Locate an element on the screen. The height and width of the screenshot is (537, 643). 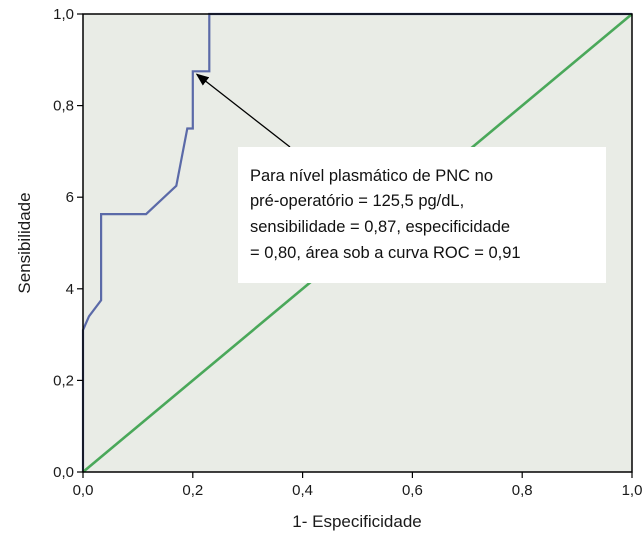
y-tick-label: 1,0 is located at coordinates (63, 14).